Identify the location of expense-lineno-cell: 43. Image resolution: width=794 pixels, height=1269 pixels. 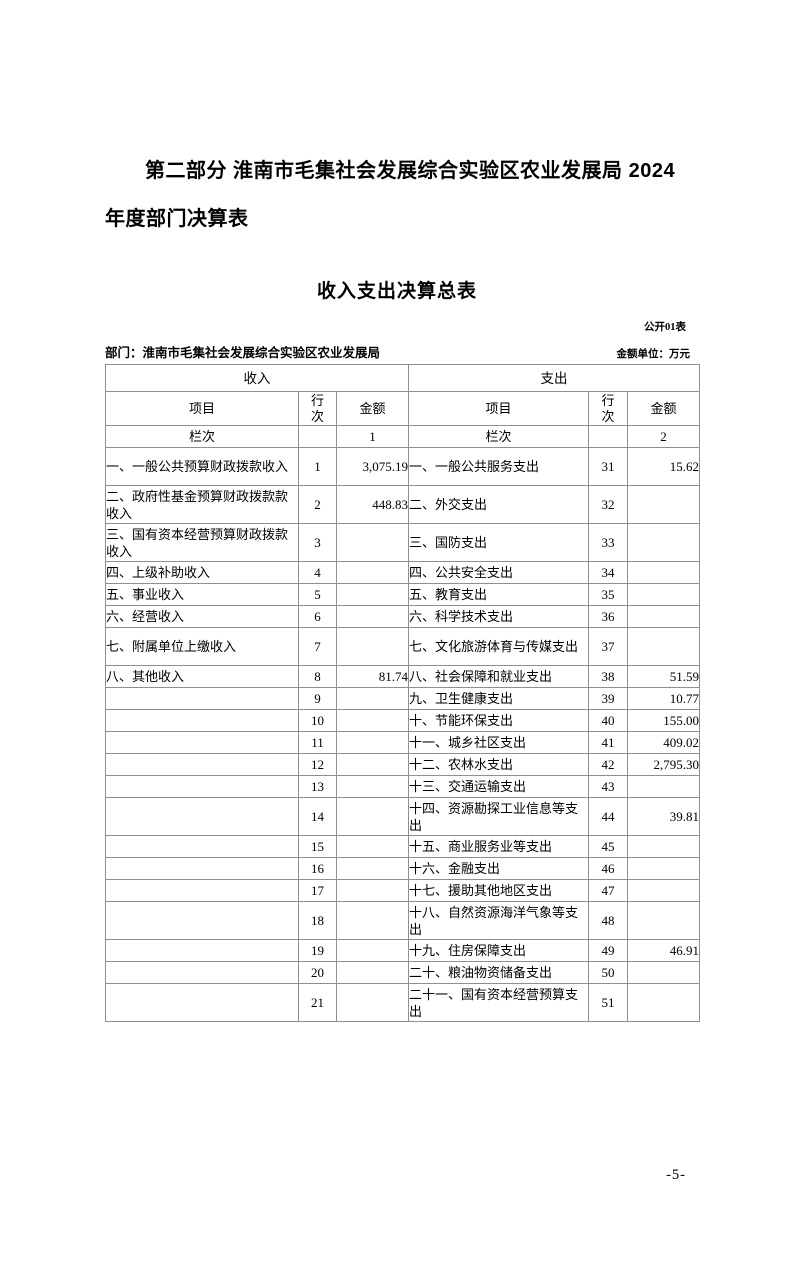
(608, 786).